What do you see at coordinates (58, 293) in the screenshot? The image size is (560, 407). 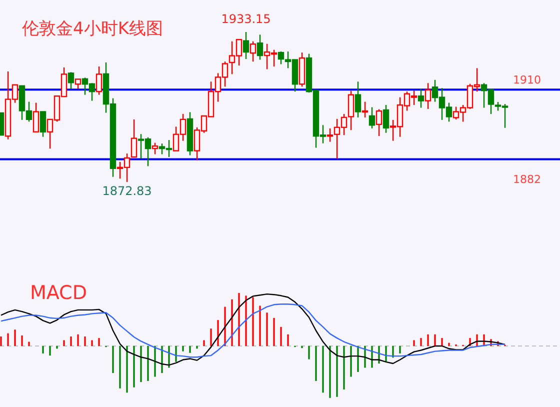 I see `chart-title: MACD` at bounding box center [58, 293].